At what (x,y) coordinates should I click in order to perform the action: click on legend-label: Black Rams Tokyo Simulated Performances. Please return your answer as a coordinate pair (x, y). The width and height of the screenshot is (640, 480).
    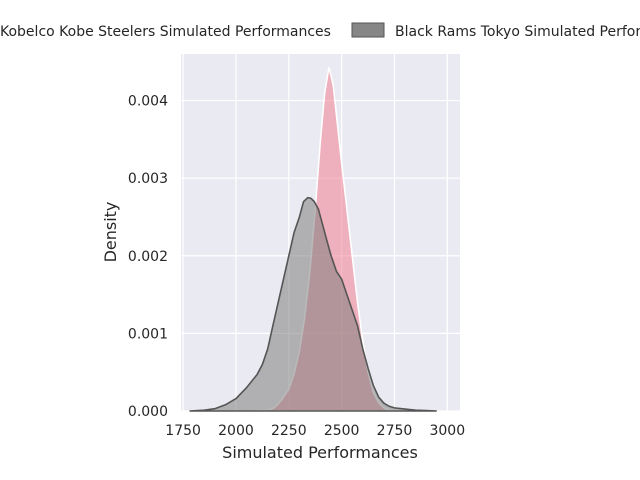
    Looking at the image, I should click on (517, 32).